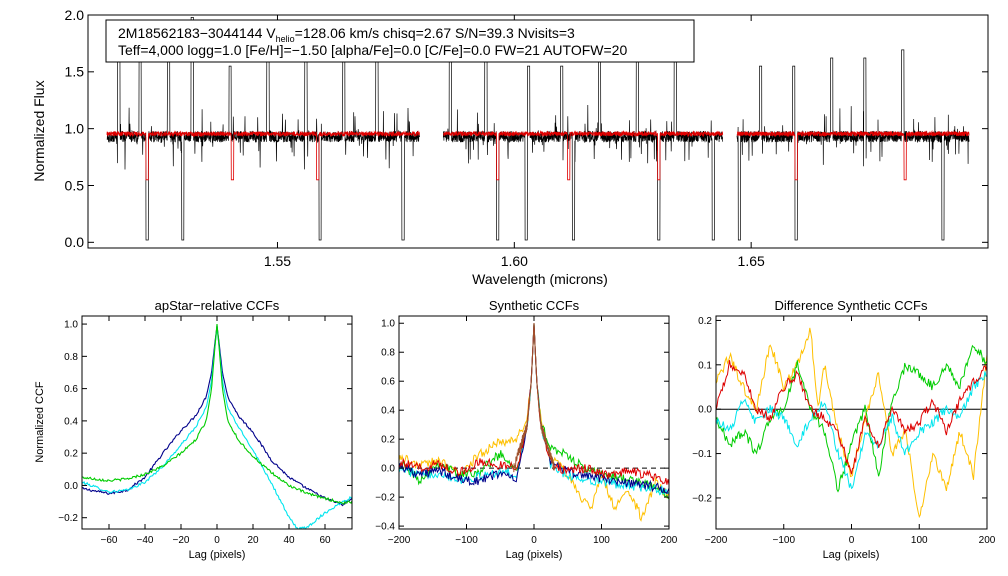  I want to click on annotation-line-1-prefix: 2M18562183−3044144 V, so click(197, 33).